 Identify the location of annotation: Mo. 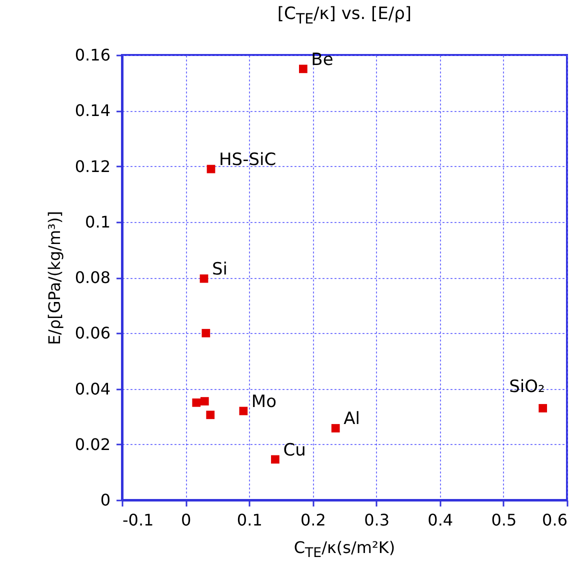
(263, 402).